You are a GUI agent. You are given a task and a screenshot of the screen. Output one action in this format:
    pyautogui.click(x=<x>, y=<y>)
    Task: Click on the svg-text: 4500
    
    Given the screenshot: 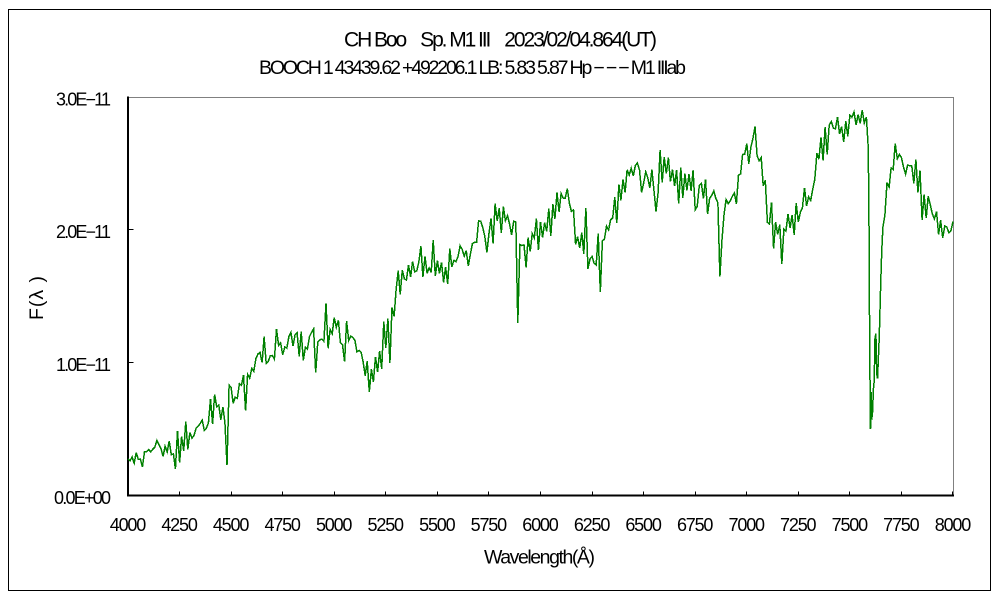 What is the action you would take?
    pyautogui.click(x=231, y=525)
    